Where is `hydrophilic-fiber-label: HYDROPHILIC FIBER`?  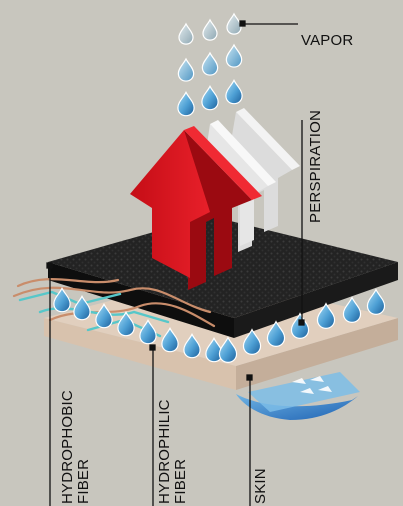 hydrophilic-fiber-label: HYDROPHILIC FIBER is located at coordinates (172, 451).